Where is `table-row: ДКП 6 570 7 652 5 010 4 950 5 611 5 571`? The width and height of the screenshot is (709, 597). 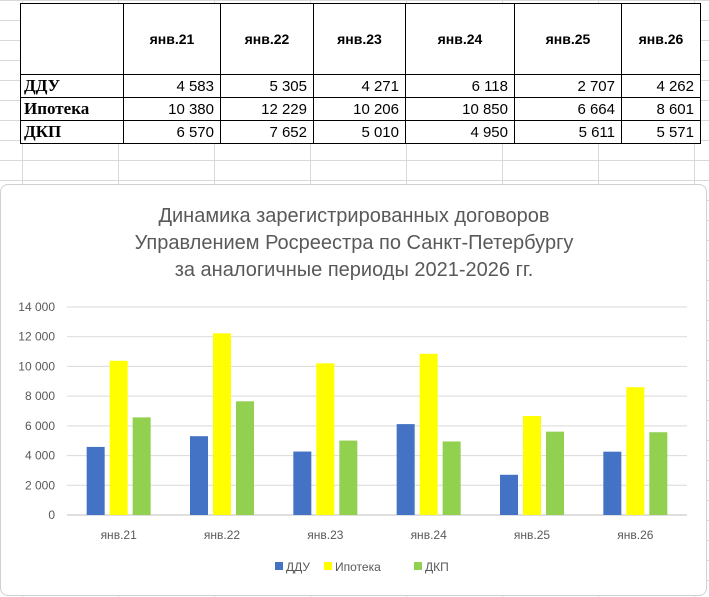
table-row: ДКП 6 570 7 652 5 010 4 950 5 611 5 571 is located at coordinates (360, 132).